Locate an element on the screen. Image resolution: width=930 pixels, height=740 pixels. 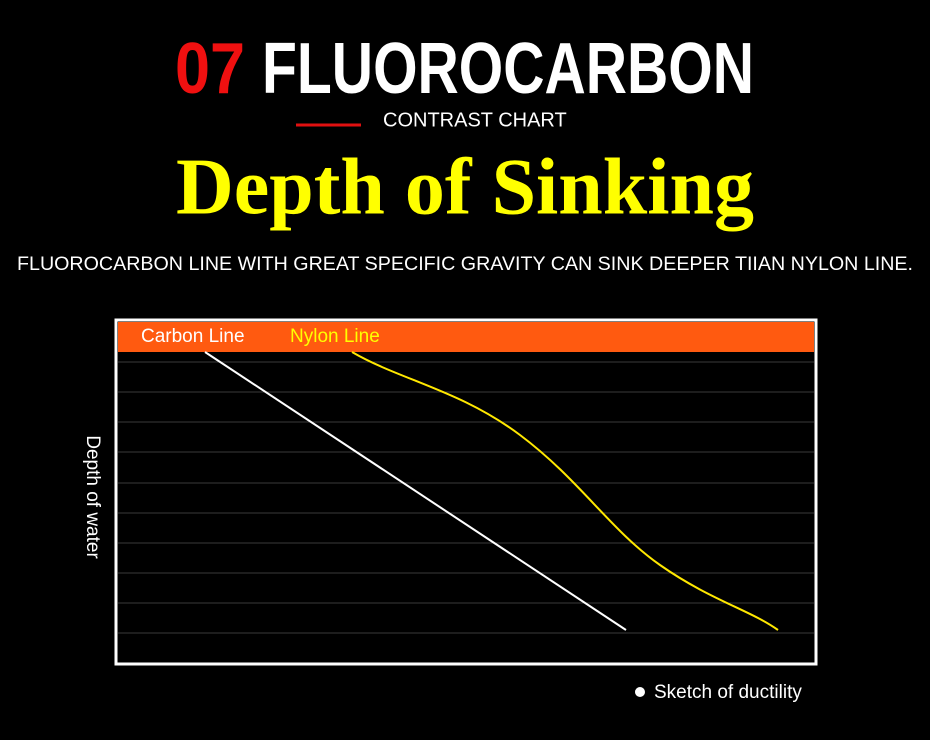
heading: Depth of Sinking is located at coordinates (465, 187).